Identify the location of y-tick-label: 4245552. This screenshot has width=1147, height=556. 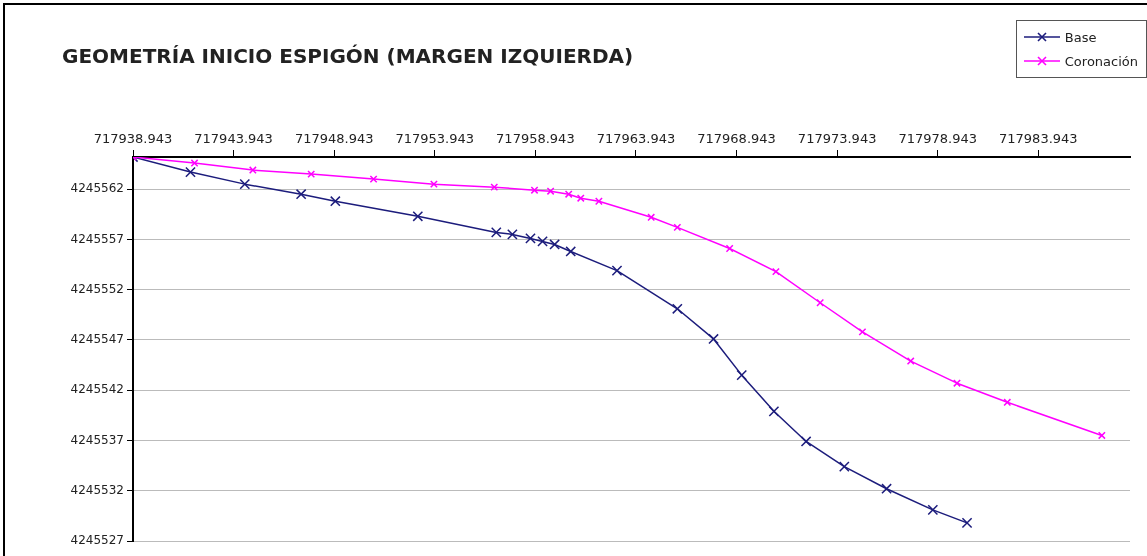
(97, 288).